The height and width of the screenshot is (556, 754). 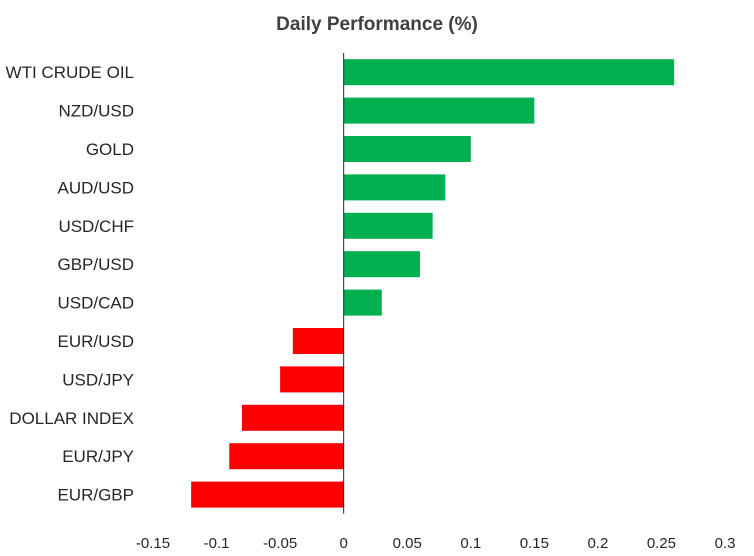 I want to click on category-label: USD/CAD, so click(x=95, y=303).